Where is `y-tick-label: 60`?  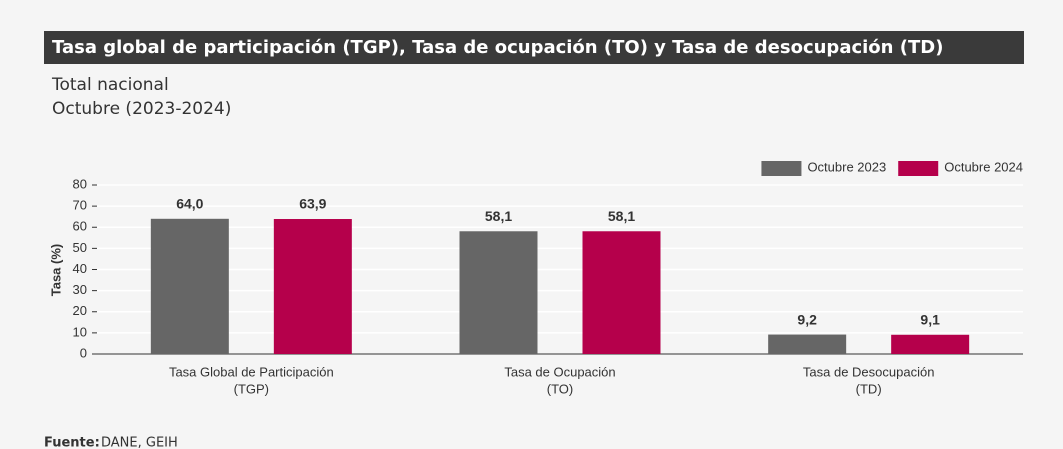
y-tick-label: 60 is located at coordinates (80, 226).